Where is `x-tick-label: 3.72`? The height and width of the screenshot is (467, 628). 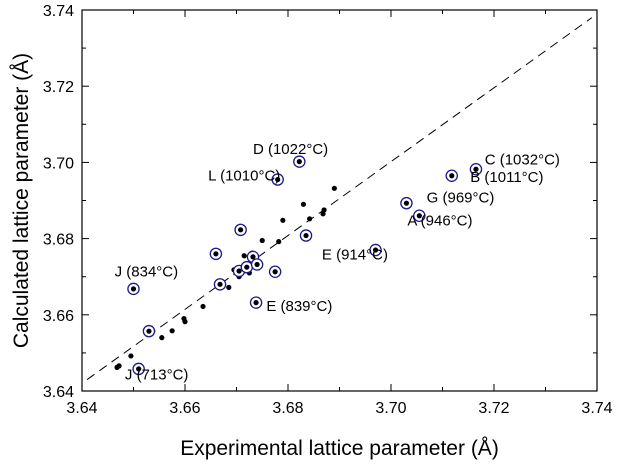 x-tick-label: 3.72 is located at coordinates (493, 408).